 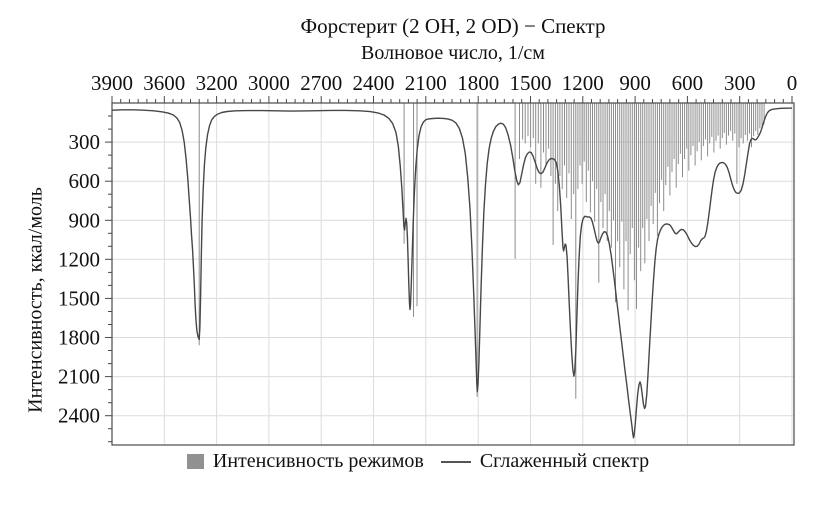 I want to click on x-tick-label: 2100, so click(x=426, y=83).